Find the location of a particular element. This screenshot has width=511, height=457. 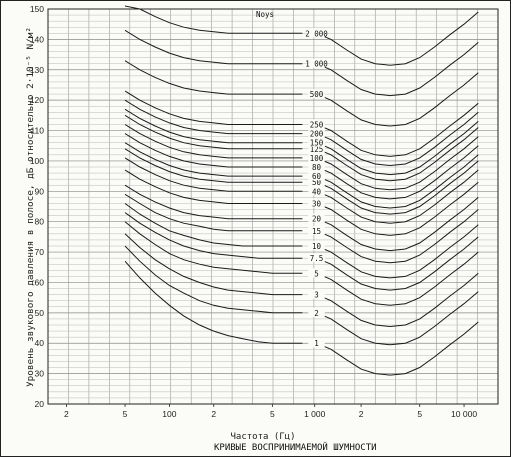

curve-label: 80 is located at coordinates (317, 167).